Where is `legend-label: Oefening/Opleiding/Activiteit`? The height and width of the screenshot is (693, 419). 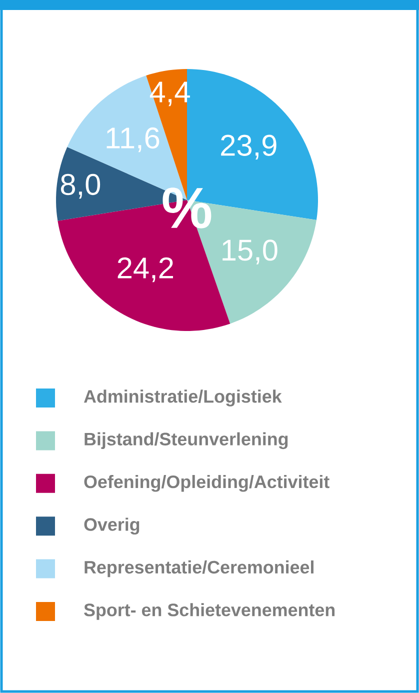 legend-label: Oefening/Opleiding/Activiteit is located at coordinates (207, 483).